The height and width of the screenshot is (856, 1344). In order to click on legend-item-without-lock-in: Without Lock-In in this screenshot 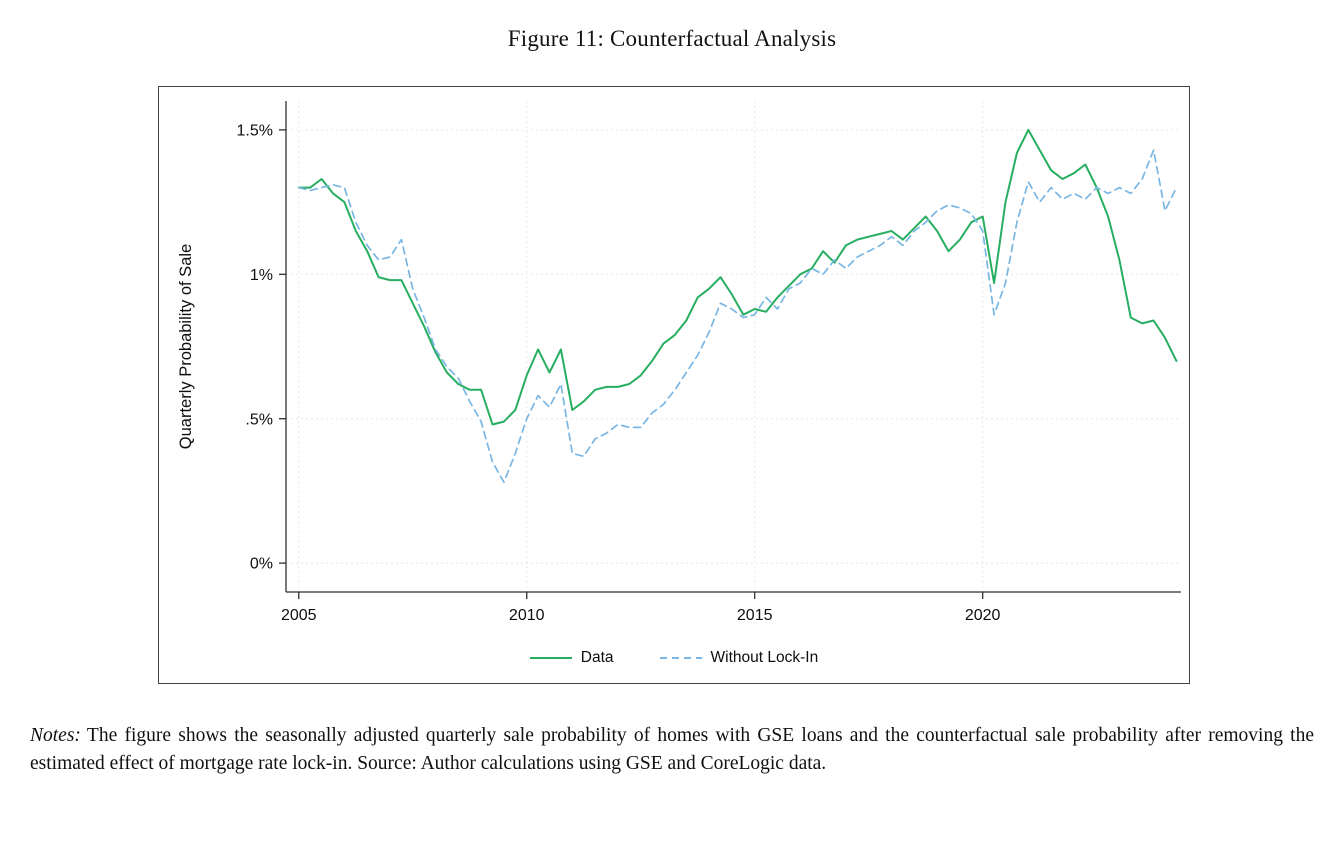, I will do `click(739, 658)`.